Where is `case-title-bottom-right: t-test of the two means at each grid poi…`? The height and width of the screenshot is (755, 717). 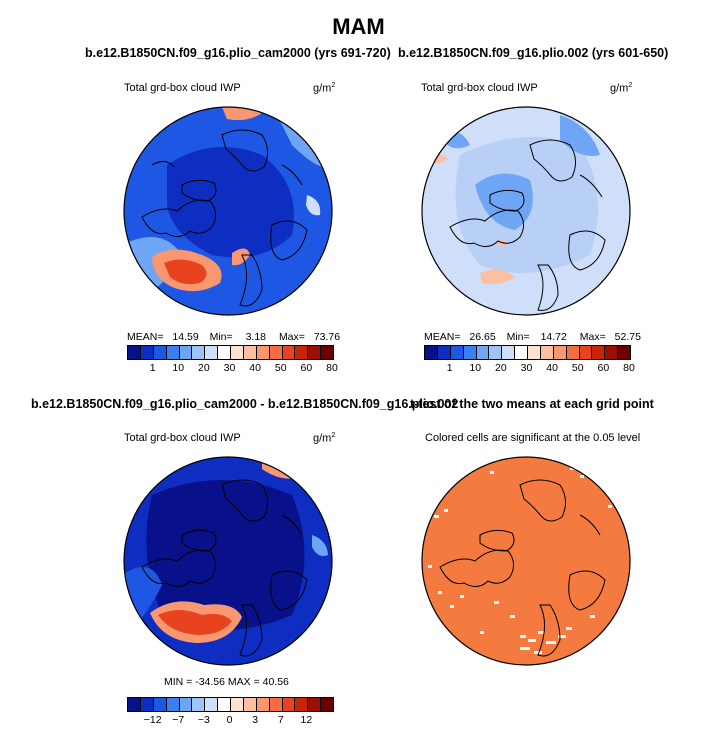
case-title-bottom-right: t-test of the two means at each grid poi… is located at coordinates (532, 404).